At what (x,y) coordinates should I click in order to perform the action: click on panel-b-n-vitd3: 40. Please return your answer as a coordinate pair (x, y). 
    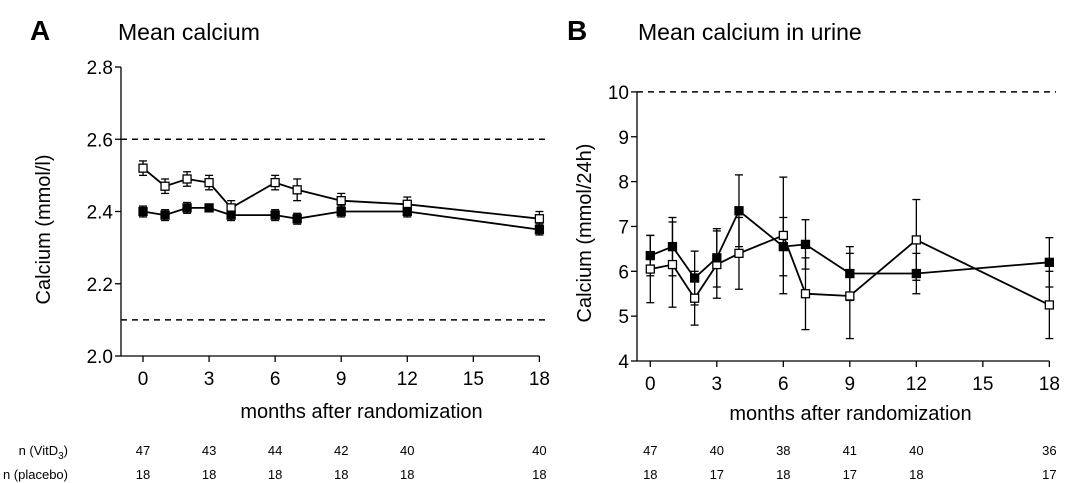
    Looking at the image, I should click on (717, 450).